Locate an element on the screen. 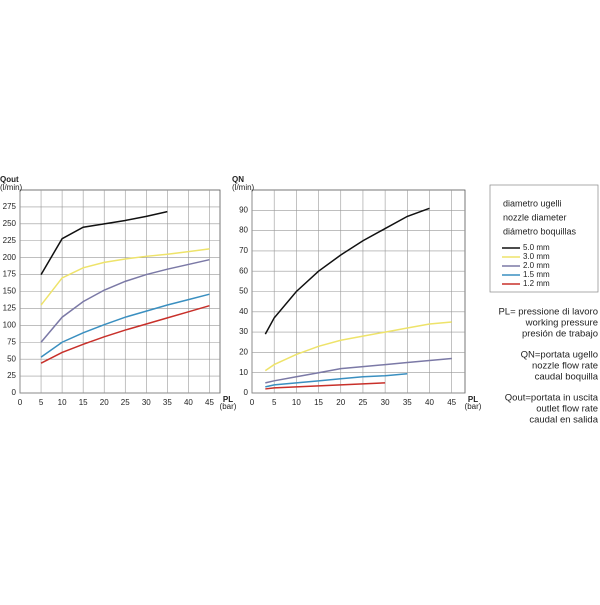  y-axis-label: QN is located at coordinates (238, 179).